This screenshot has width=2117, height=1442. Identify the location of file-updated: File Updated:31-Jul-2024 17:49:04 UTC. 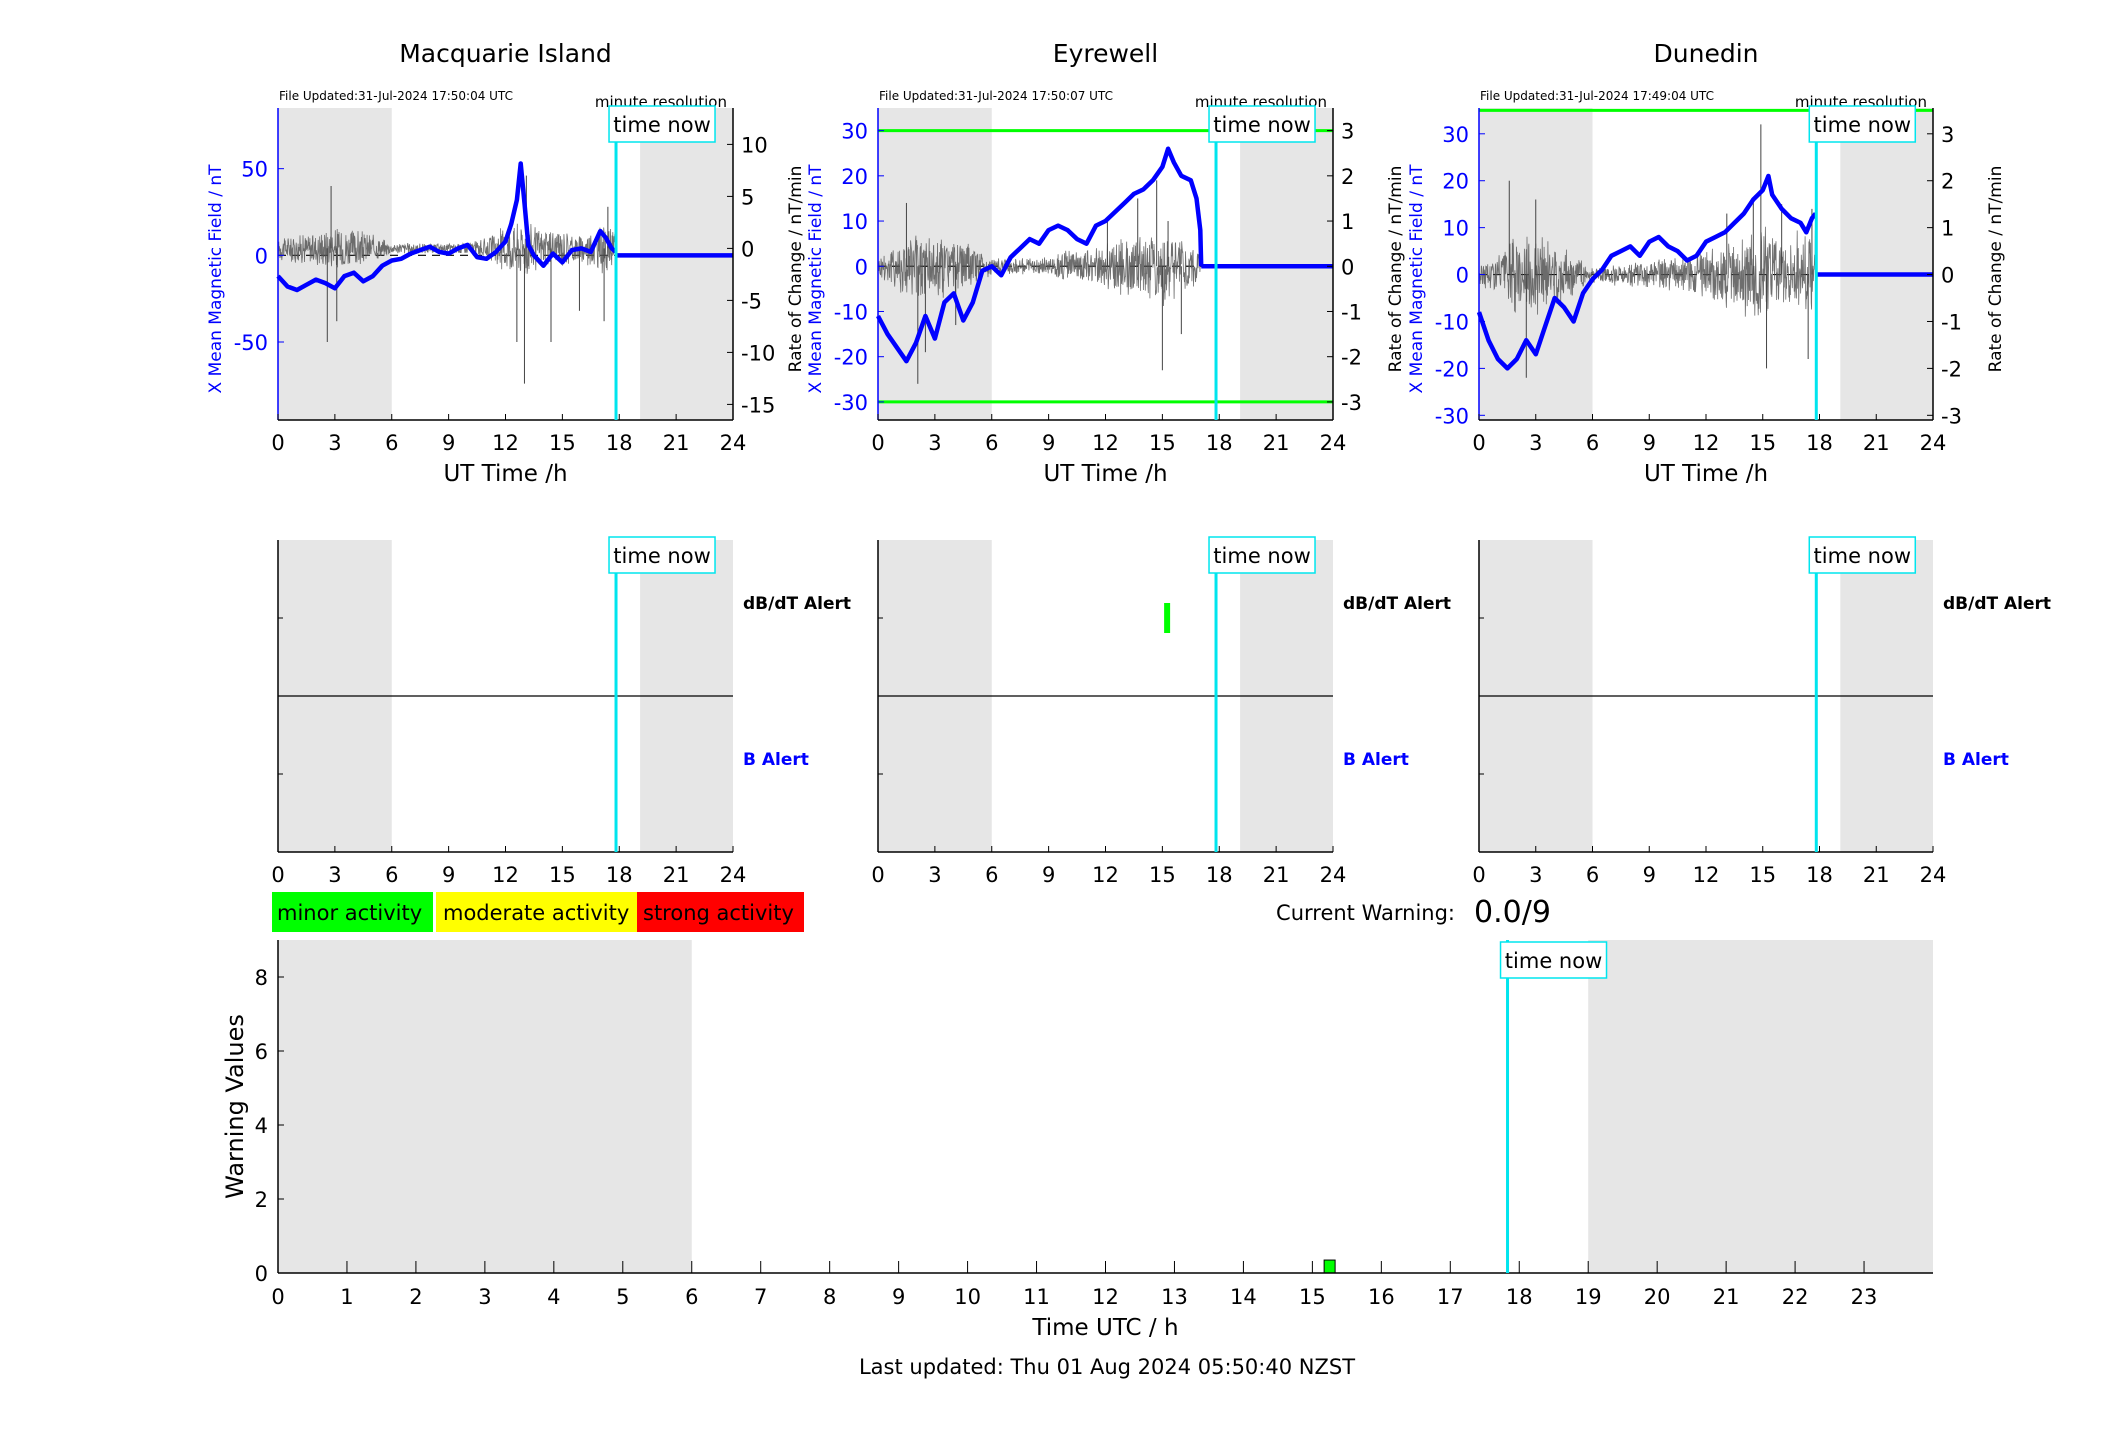
(1597, 96).